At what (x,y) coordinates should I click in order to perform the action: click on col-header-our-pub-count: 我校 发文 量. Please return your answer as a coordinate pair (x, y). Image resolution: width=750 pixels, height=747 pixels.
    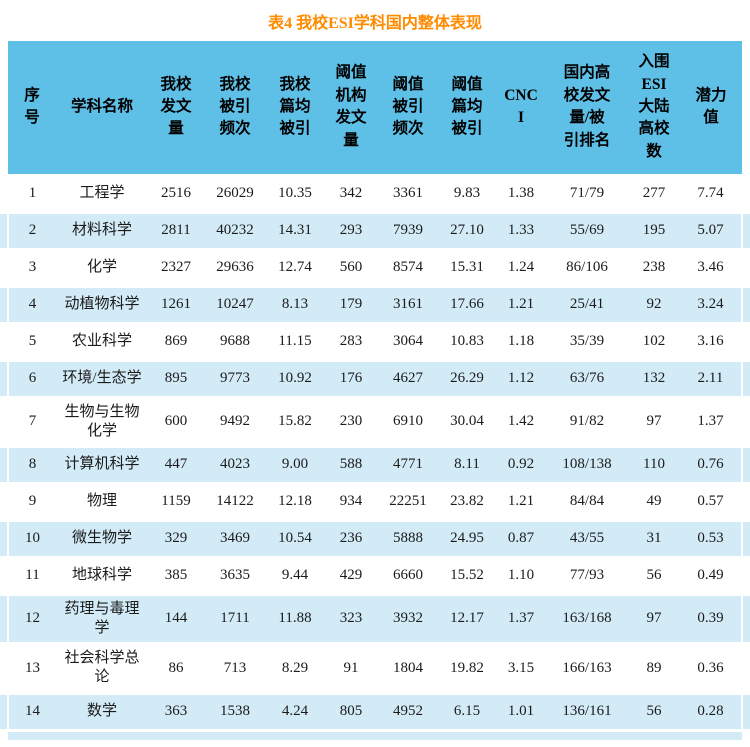
    Looking at the image, I should click on (176, 109).